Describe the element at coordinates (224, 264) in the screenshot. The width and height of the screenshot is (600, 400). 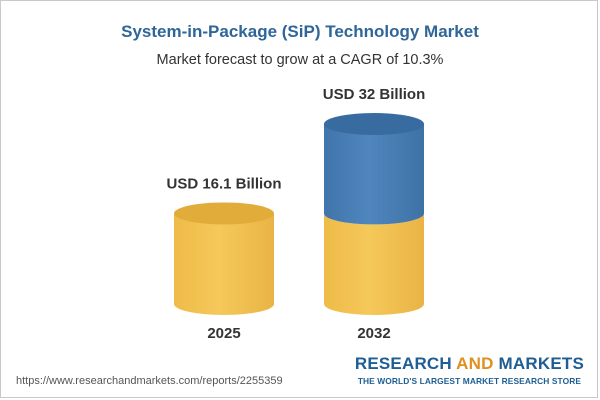
I see `bar-2025-body` at that location.